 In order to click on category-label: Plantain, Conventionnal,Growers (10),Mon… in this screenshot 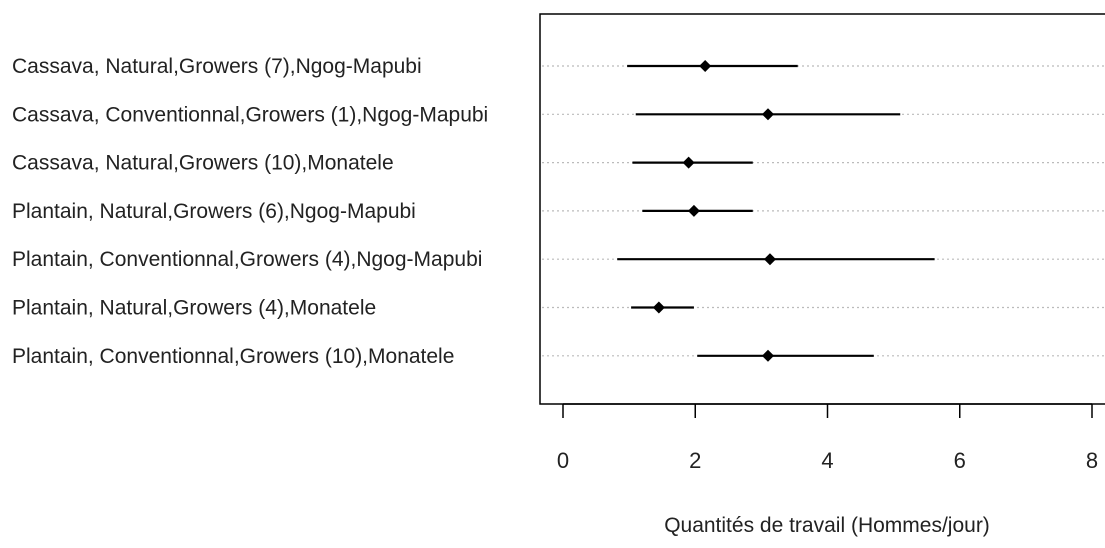, I will do `click(233, 356)`.